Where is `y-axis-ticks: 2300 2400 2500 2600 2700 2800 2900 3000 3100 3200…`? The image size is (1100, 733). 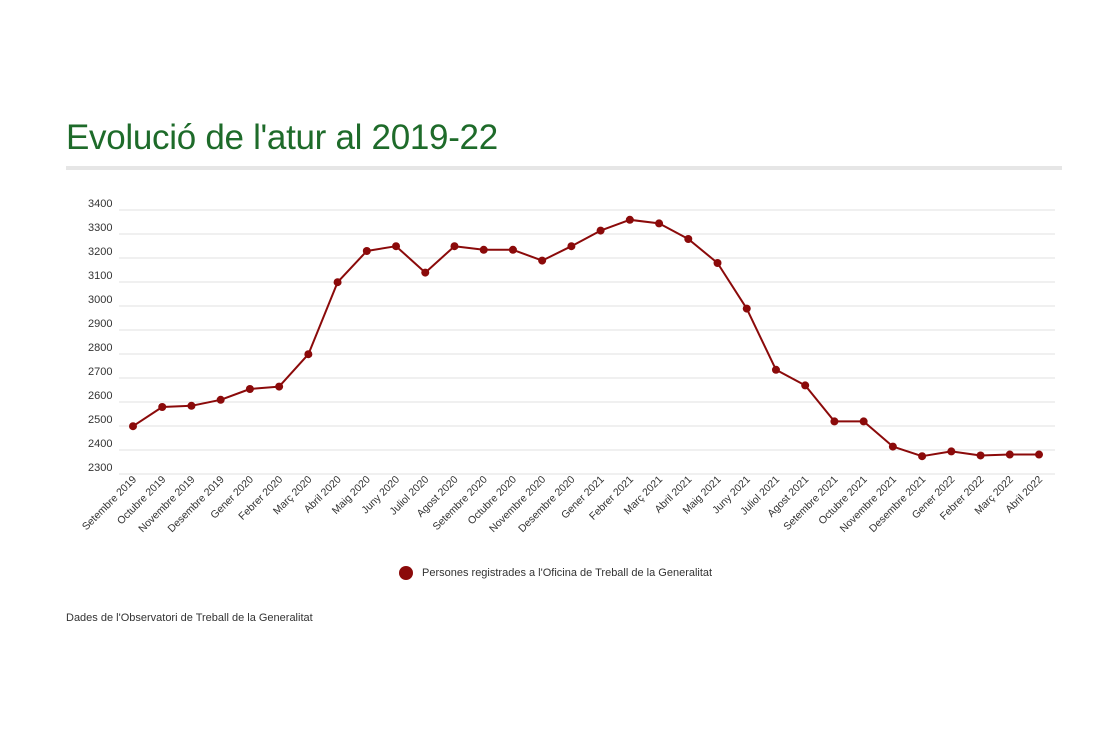 y-axis-ticks: 2300 2400 2500 2600 2700 2800 2900 3000 3100 3200… is located at coordinates (100, 336).